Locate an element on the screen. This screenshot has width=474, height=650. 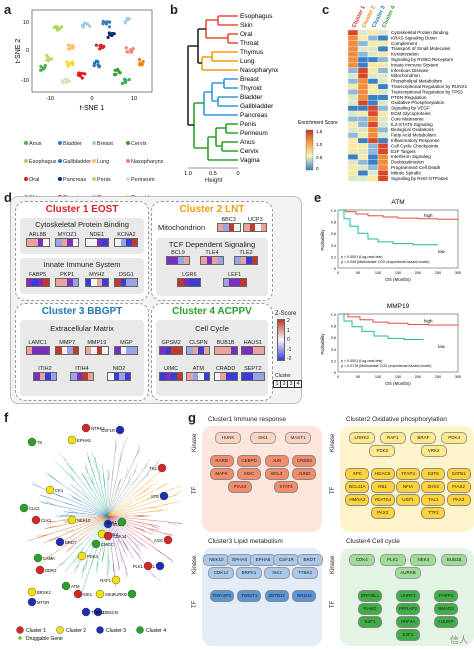
km-xtick: 150 is located at coordinates (398, 273).